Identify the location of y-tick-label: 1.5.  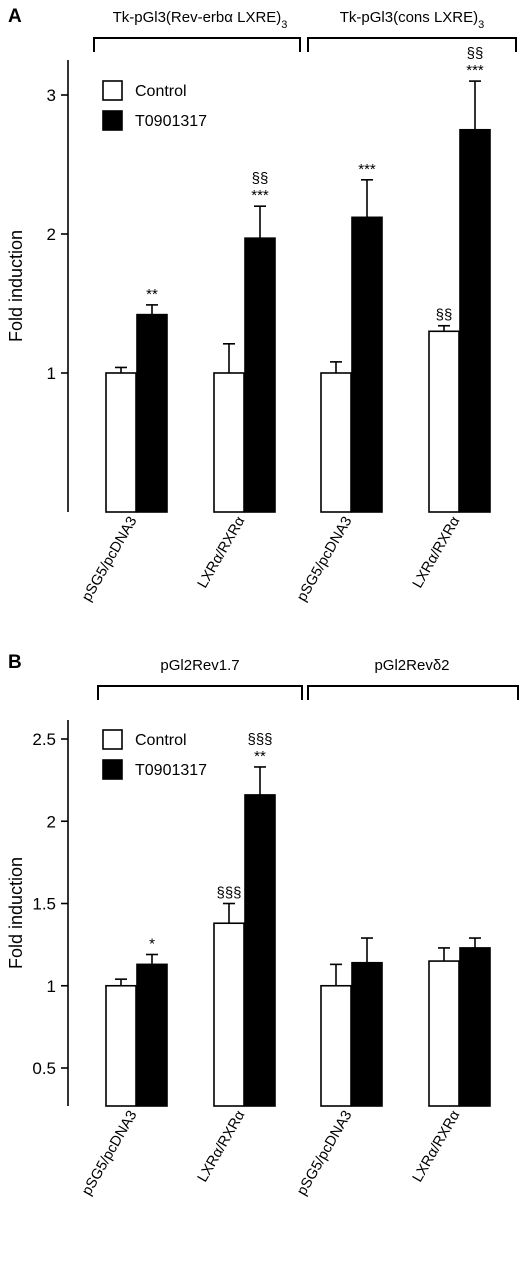
(44, 904).